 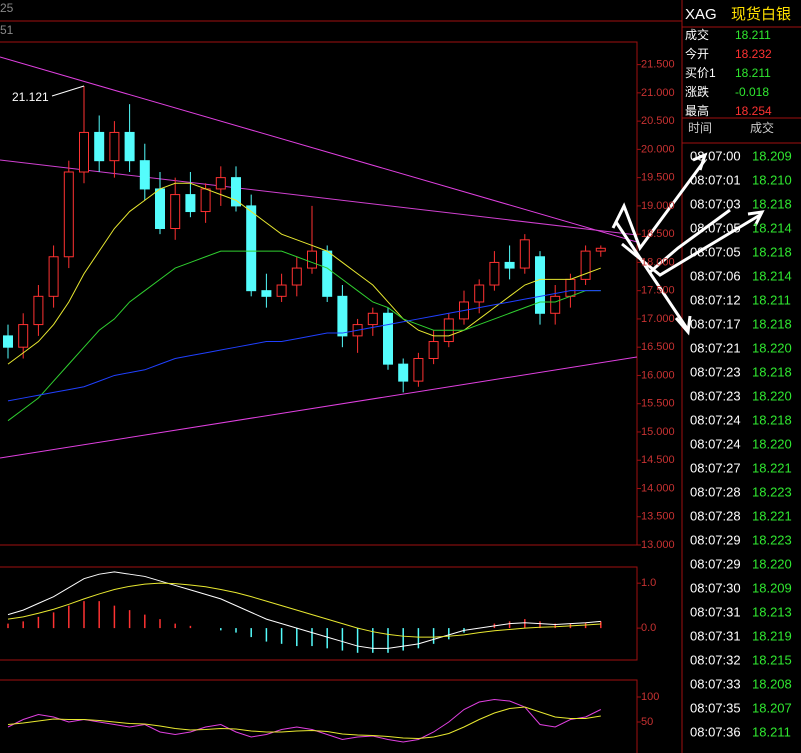 I want to click on y-tick-label: 1.0, so click(x=648, y=583).